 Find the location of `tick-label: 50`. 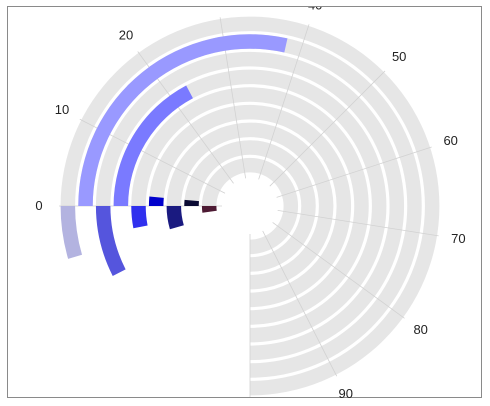

tick-label: 50 is located at coordinates (399, 56).